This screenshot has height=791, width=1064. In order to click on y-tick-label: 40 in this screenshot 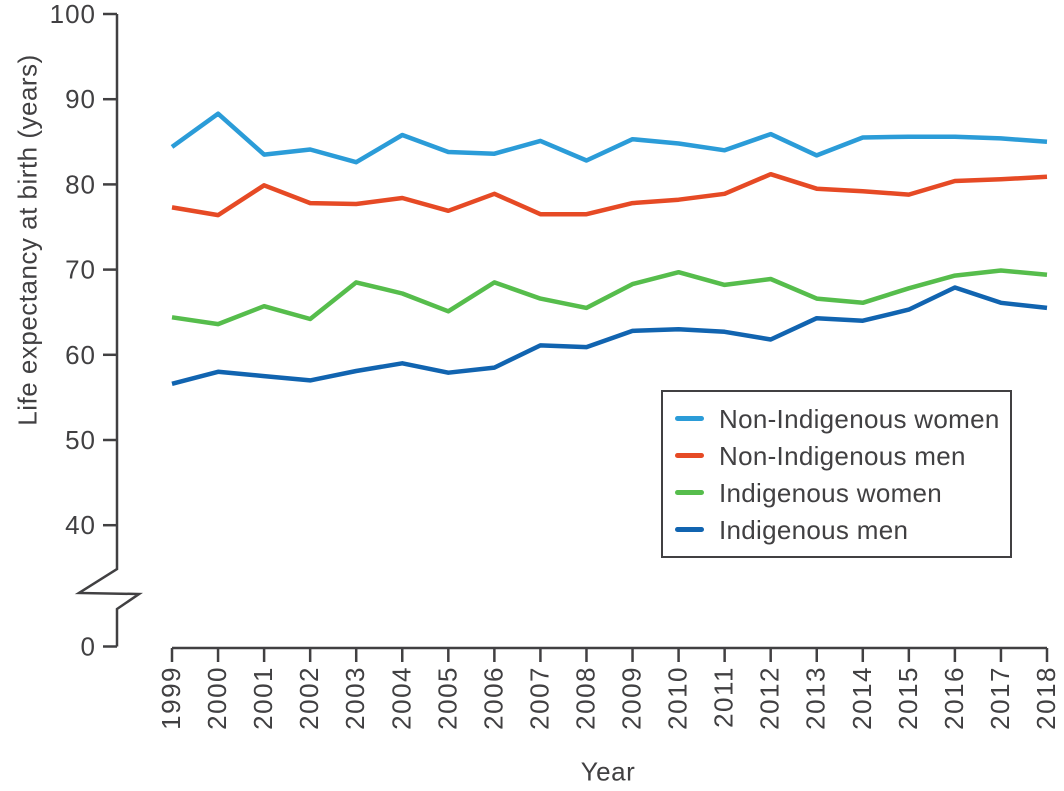, I will do `click(80, 525)`.